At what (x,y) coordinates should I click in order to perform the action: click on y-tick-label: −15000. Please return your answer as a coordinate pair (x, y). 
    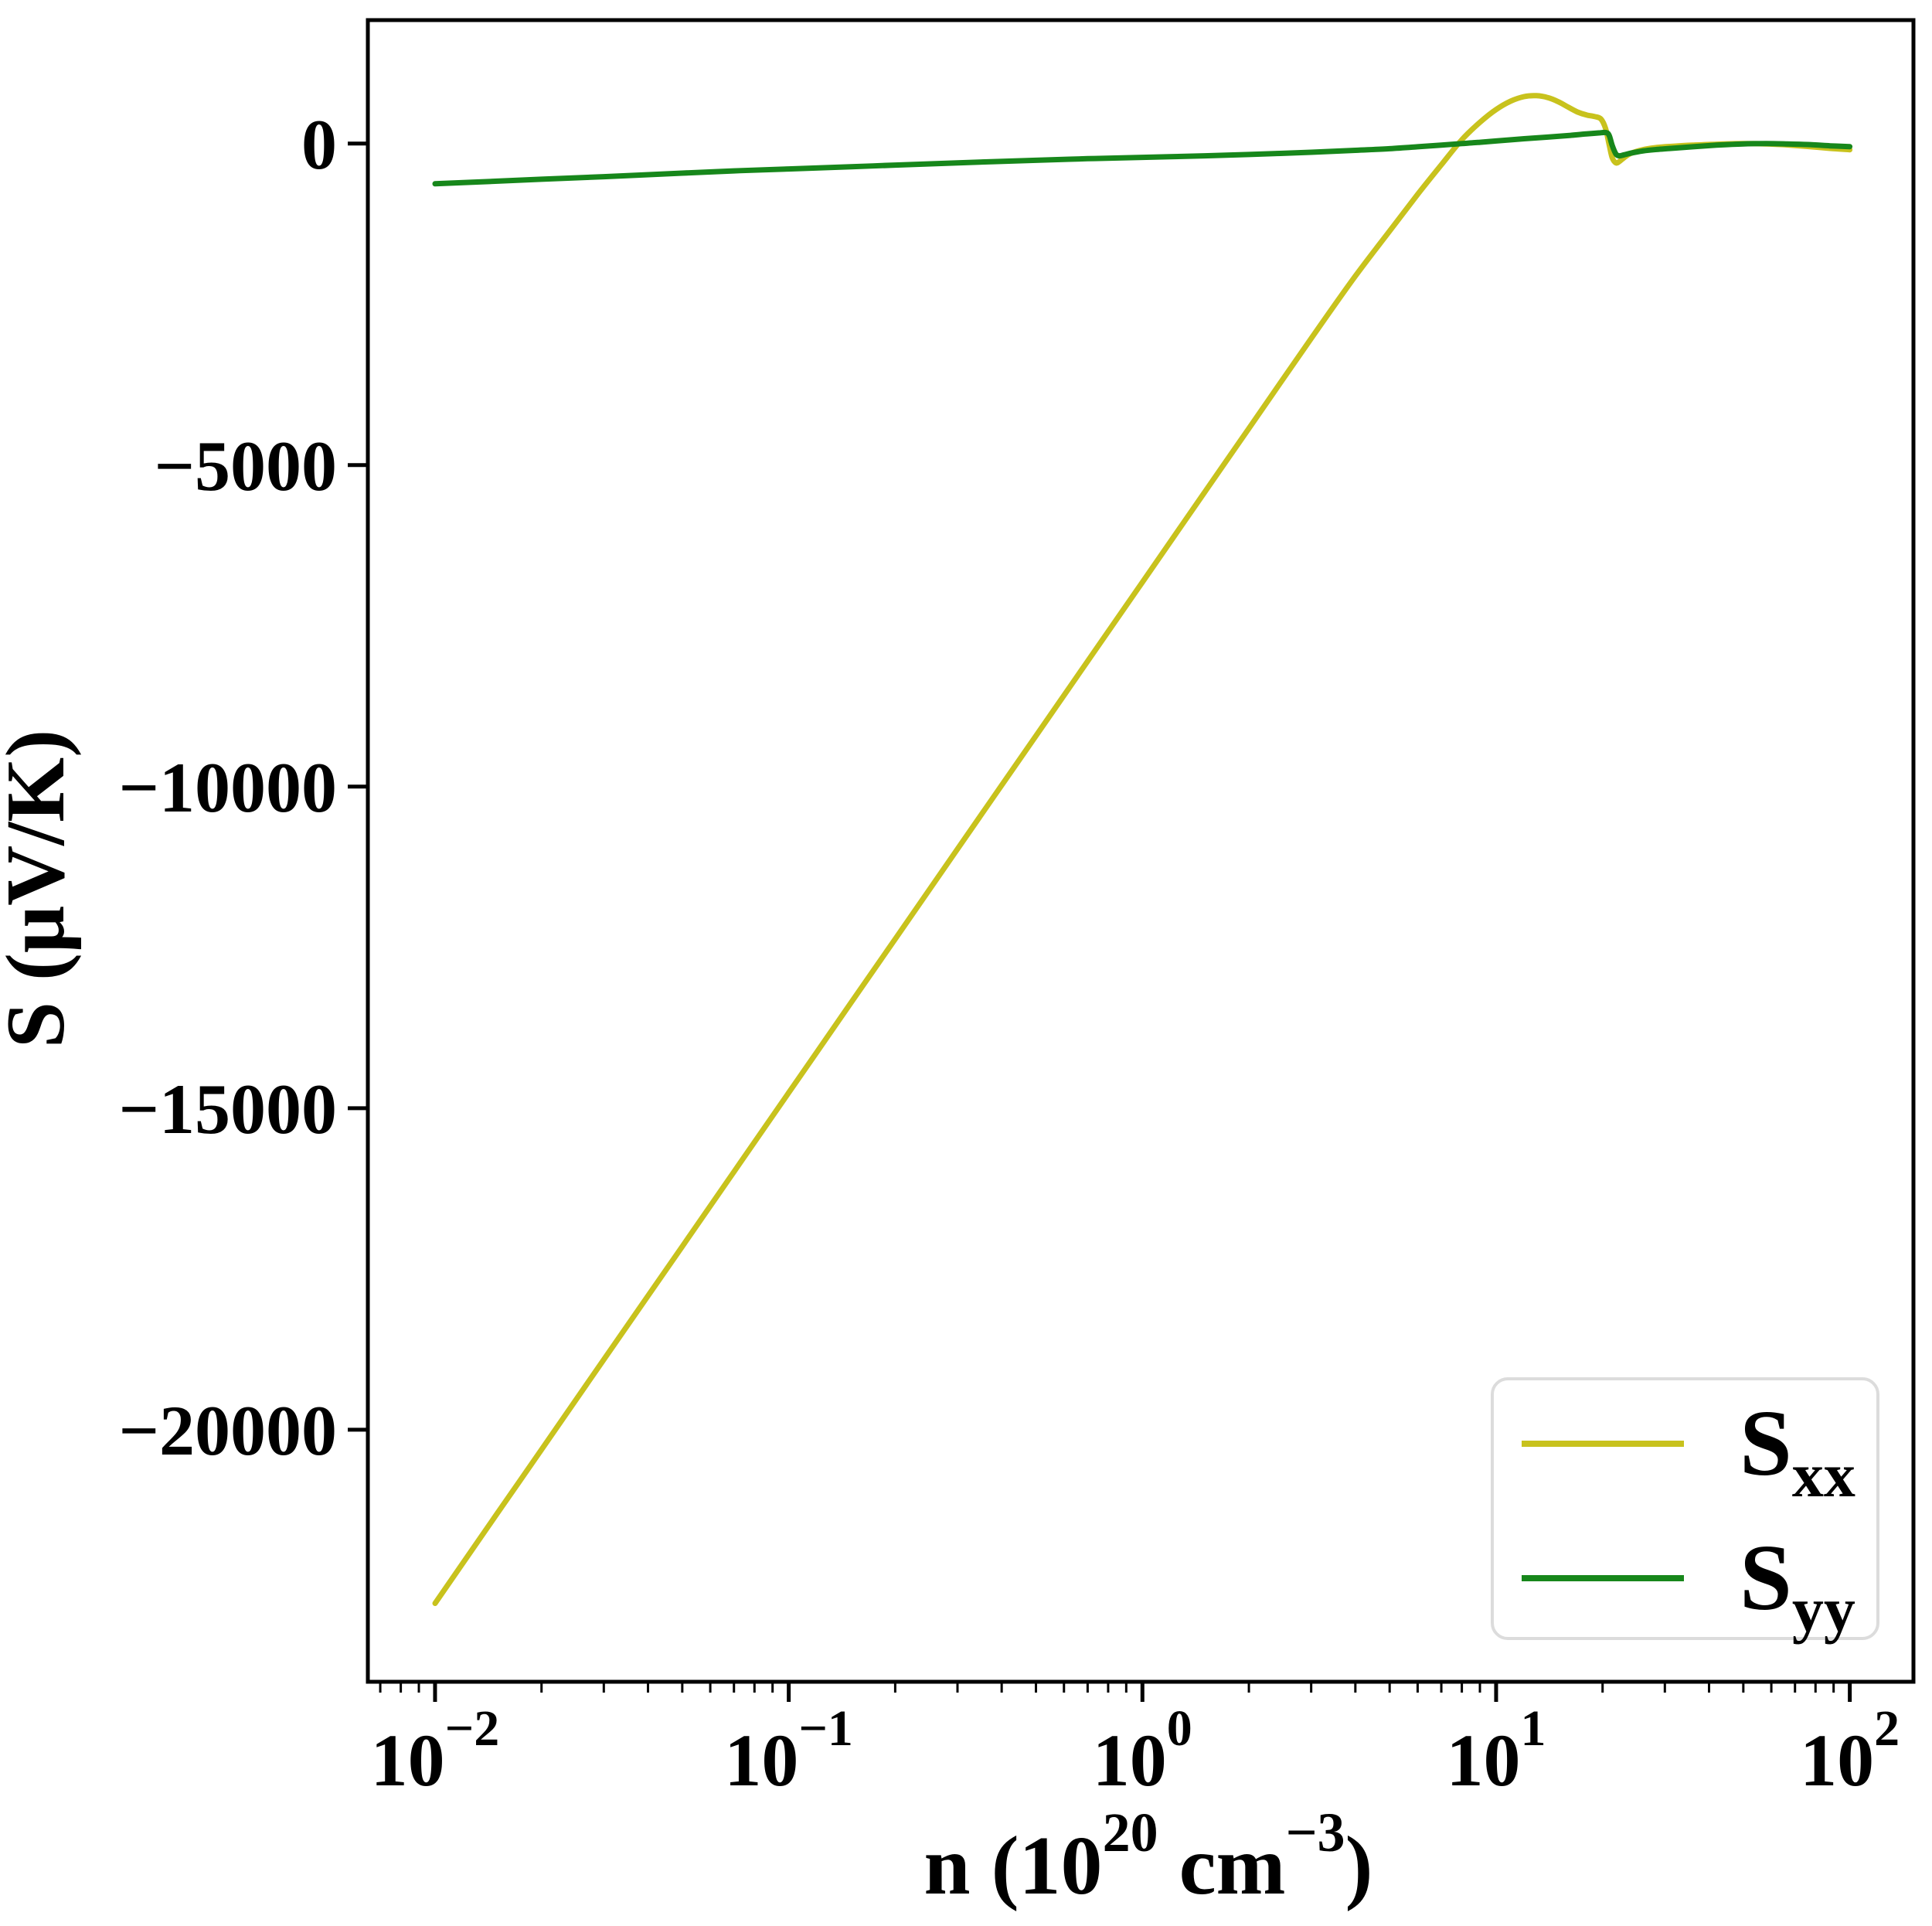
    Looking at the image, I should click on (228, 1109).